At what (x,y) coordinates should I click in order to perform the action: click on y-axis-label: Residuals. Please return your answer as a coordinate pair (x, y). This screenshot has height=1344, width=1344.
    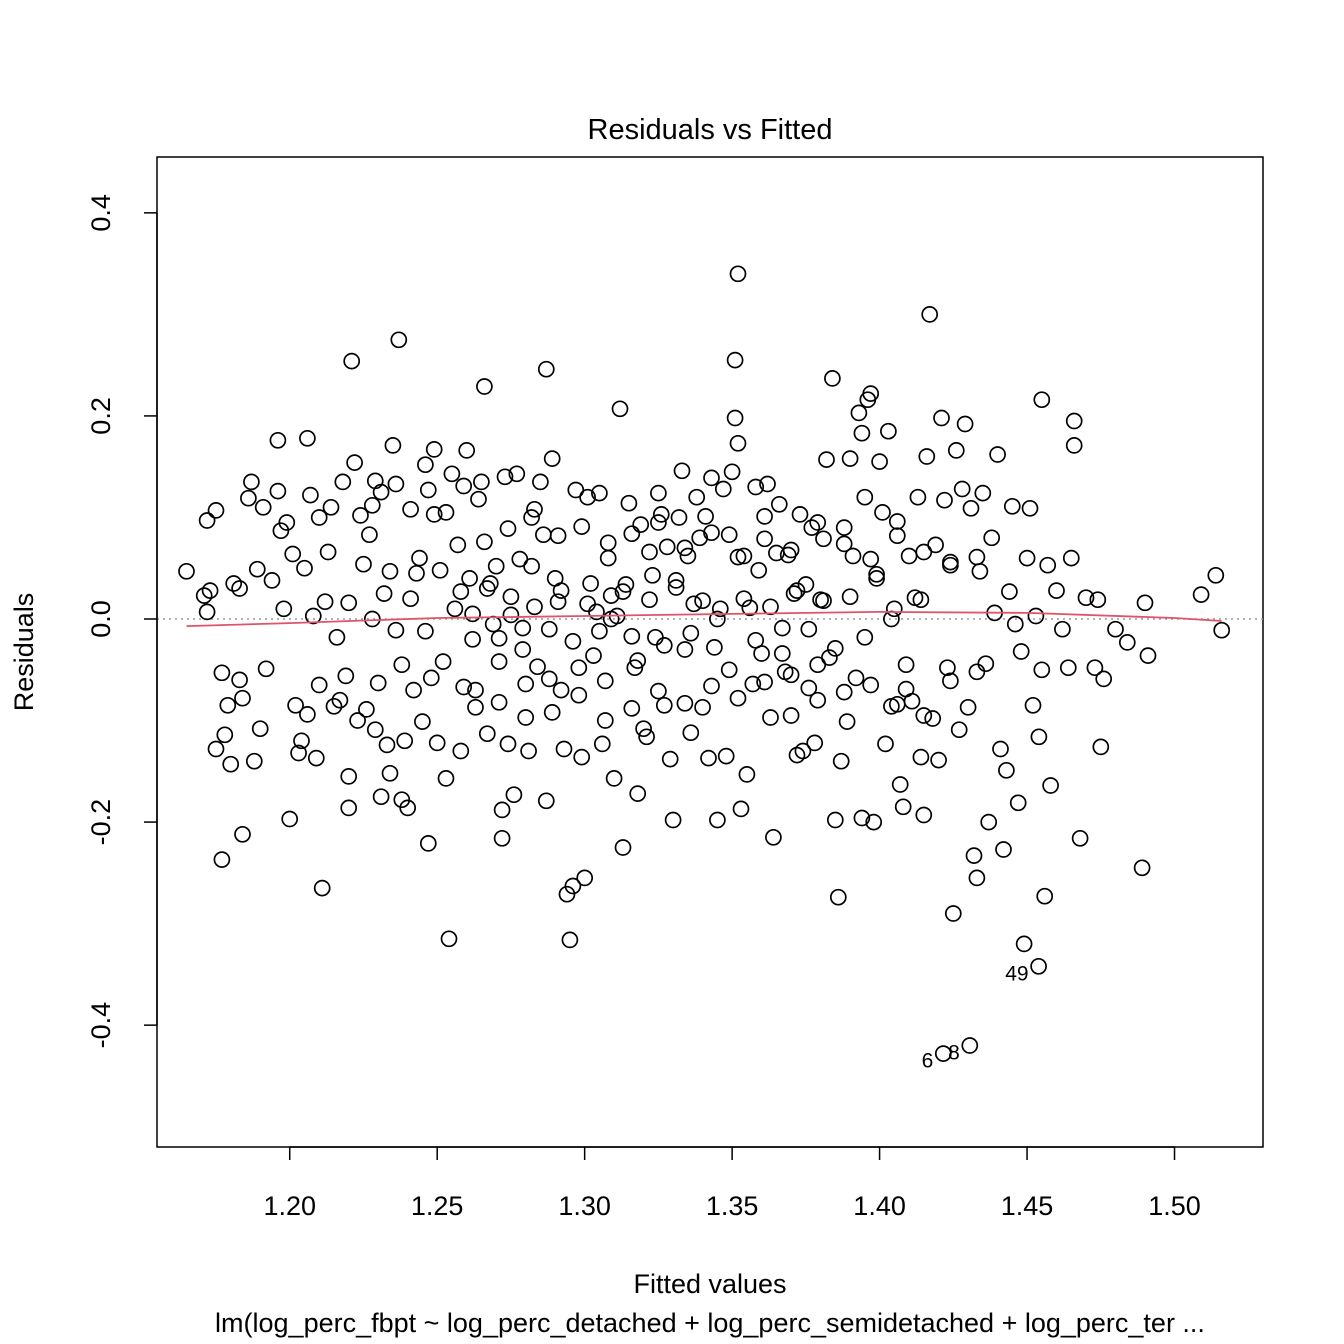
    Looking at the image, I should click on (24, 652).